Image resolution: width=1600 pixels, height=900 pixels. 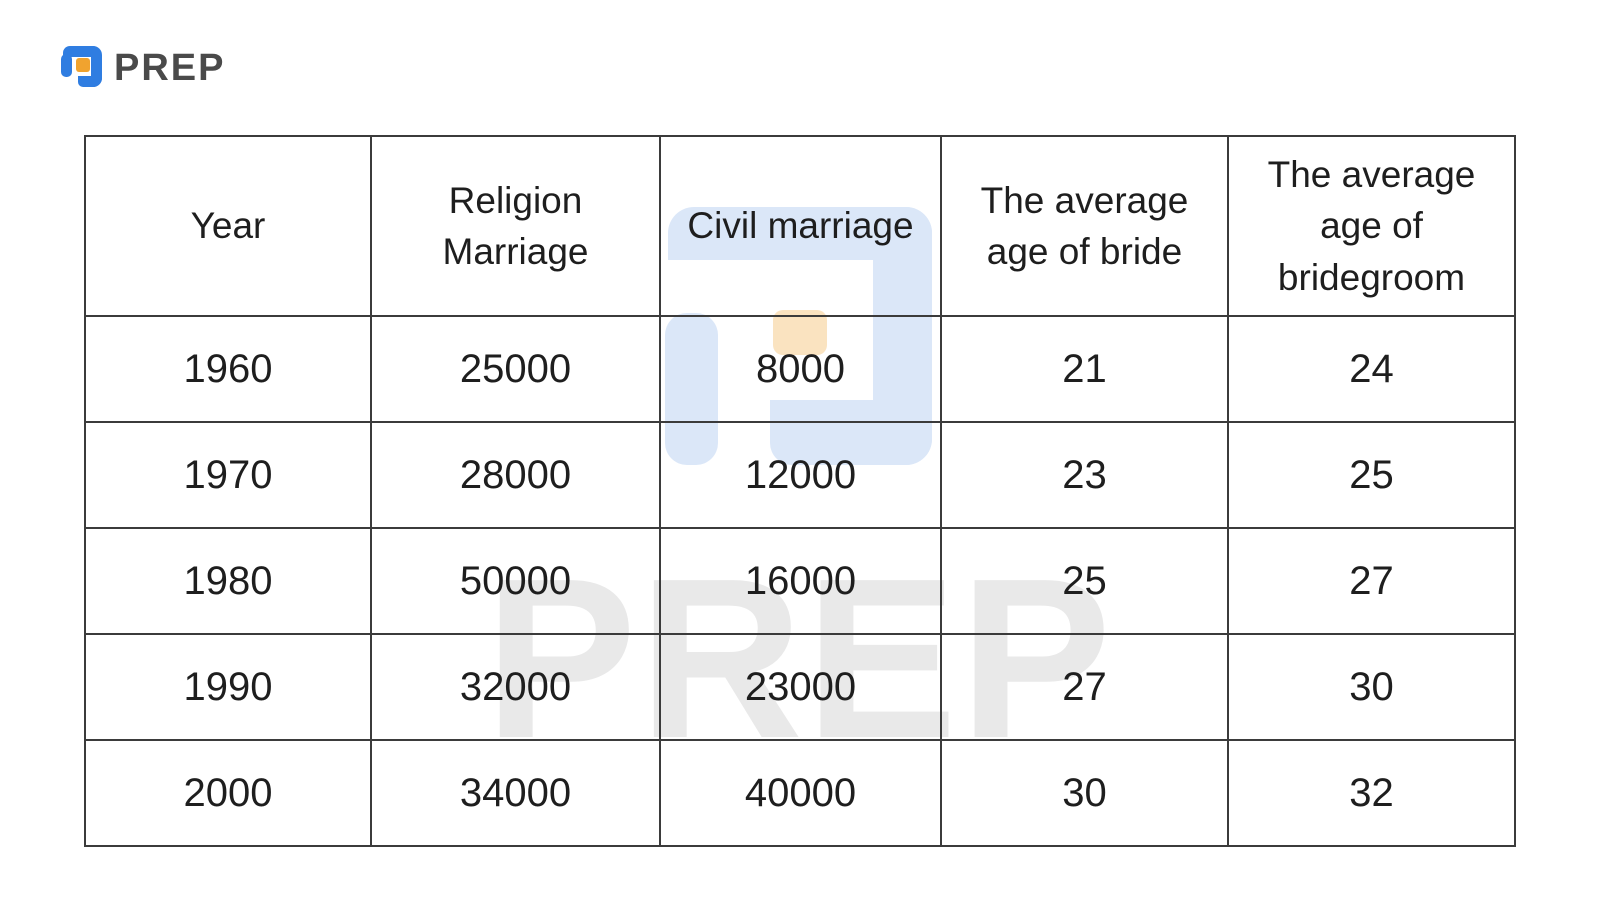 I want to click on cell-religion: 34000, so click(x=515, y=793).